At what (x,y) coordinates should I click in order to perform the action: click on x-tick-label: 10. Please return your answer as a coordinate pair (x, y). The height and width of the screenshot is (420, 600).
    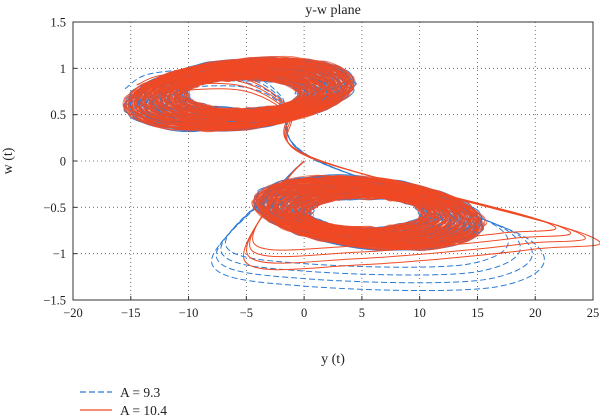
    Looking at the image, I should click on (419, 313).